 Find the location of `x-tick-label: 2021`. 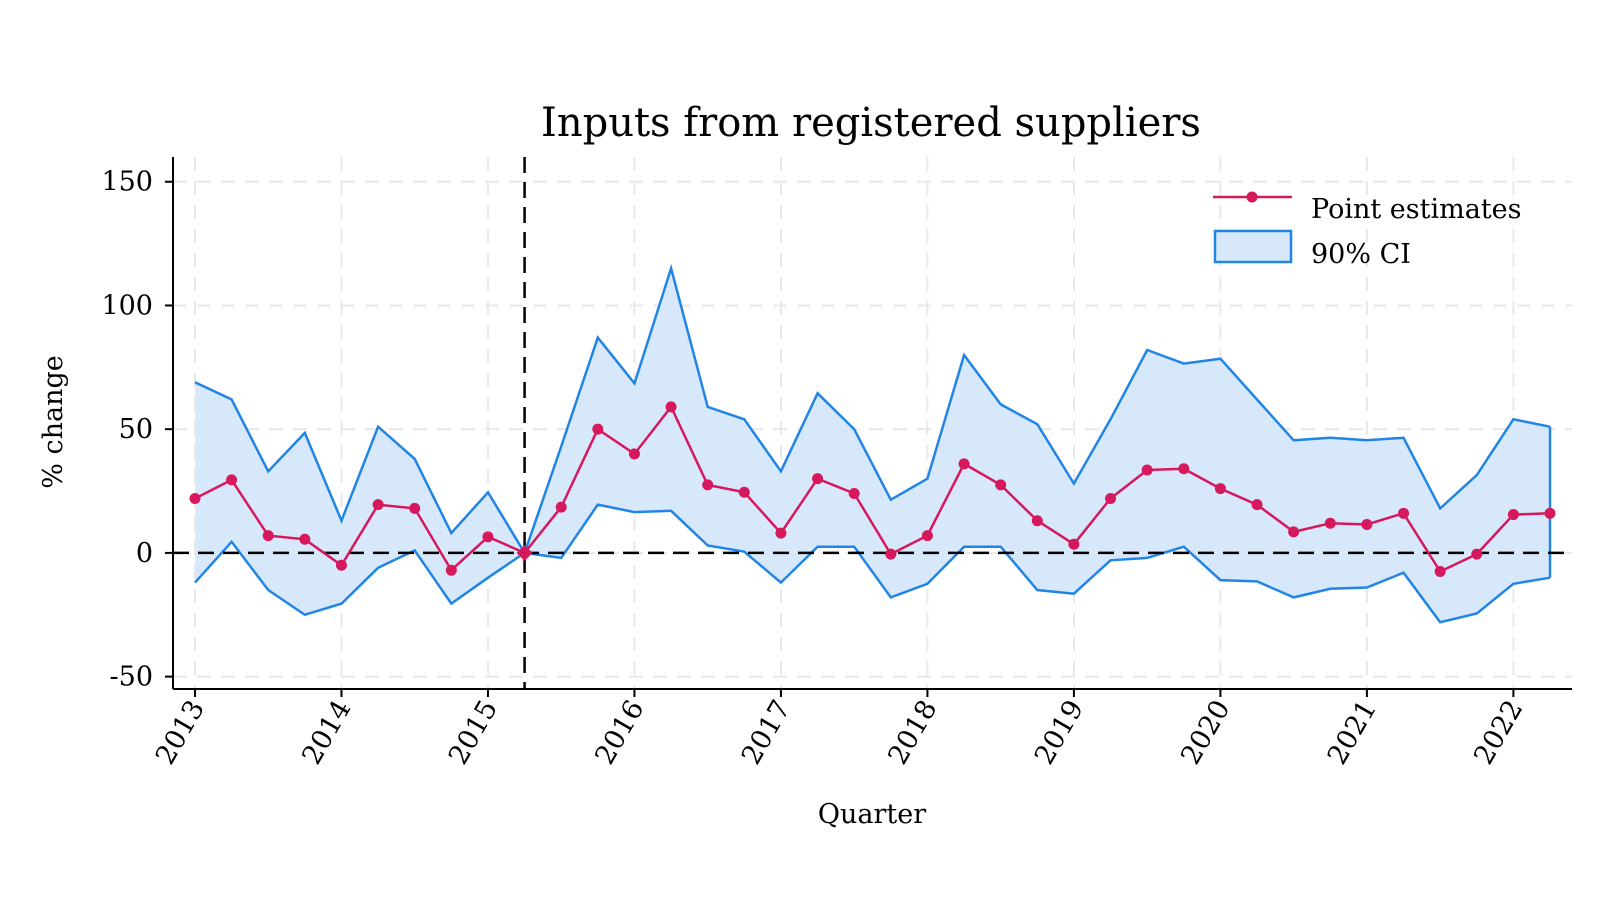

x-tick-label: 2021 is located at coordinates (1352, 732).